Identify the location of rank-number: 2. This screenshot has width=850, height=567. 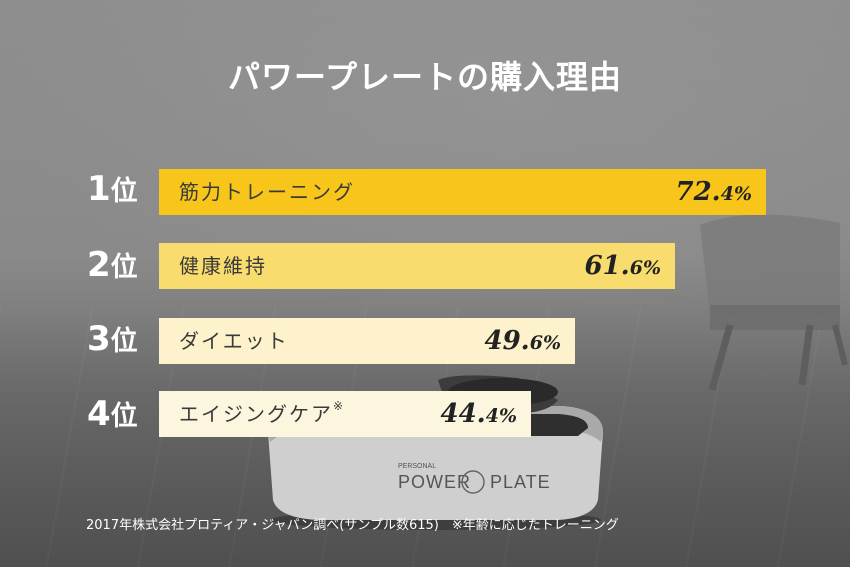
(99, 265).